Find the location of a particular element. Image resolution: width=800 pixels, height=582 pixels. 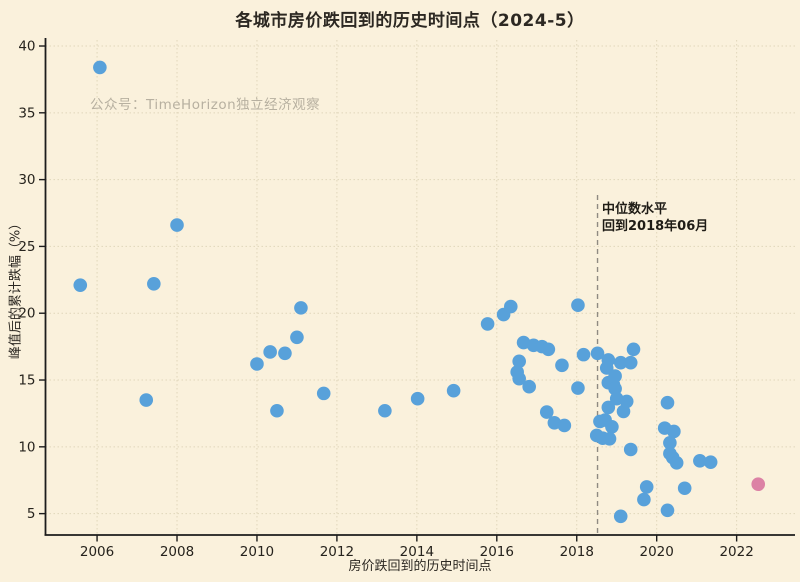

x-tick-label: 2012 is located at coordinates (337, 552).